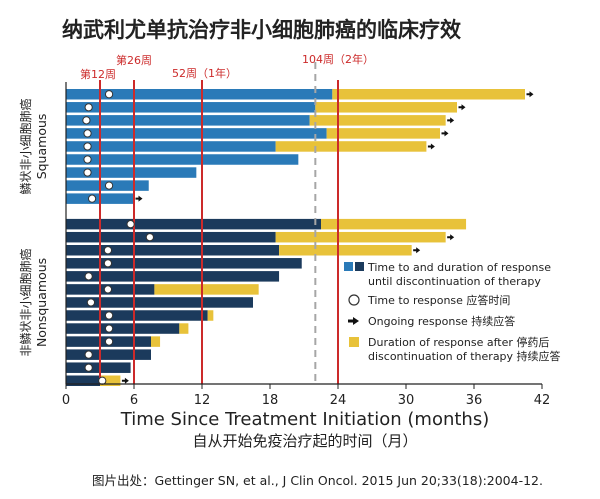 This screenshot has width=600, height=499. I want to click on legend-entry-line: Time to response 应答时间, so click(438, 300).